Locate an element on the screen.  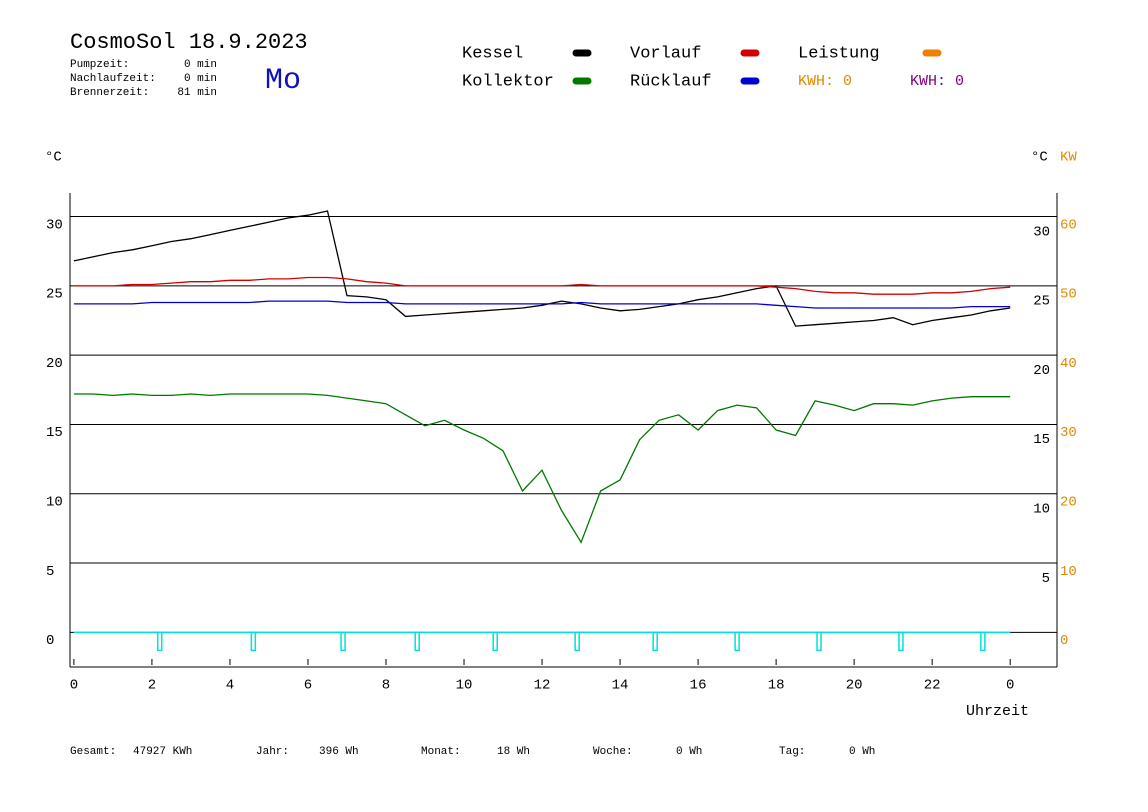
y2-axis-label: KW is located at coordinates (1068, 158).